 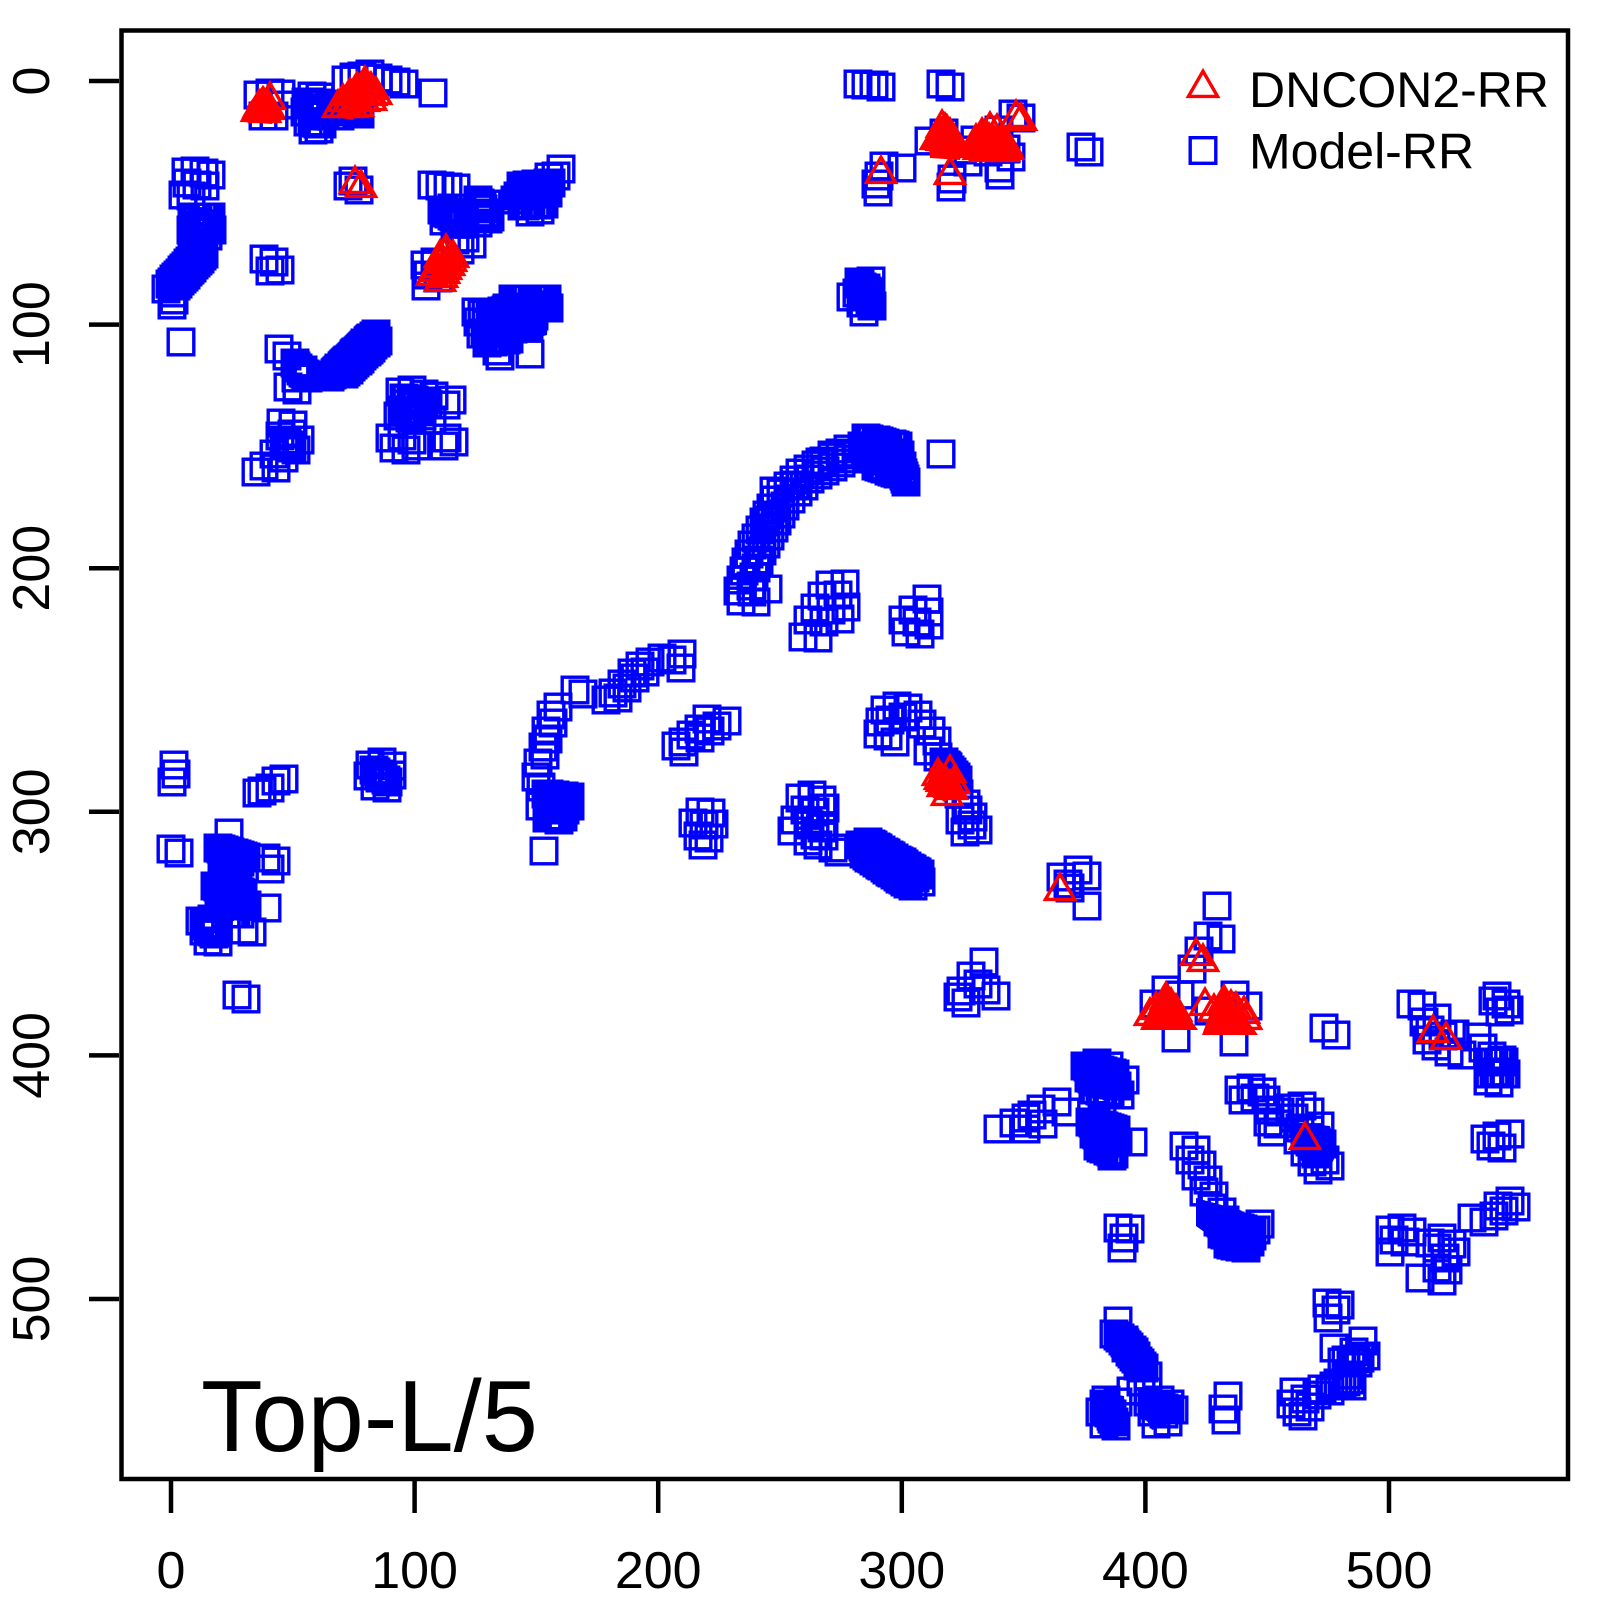 I want to click on svg-text: Model-RR, so click(x=1361, y=152).